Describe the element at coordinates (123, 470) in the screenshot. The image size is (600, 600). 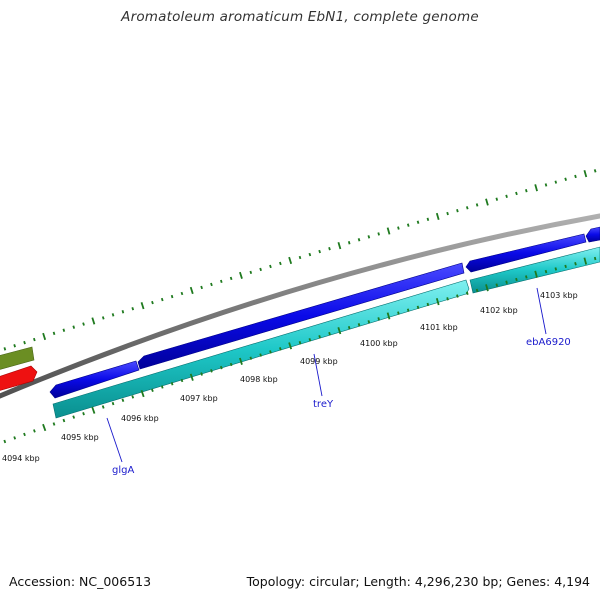
I see `gene-label-glgA: glgA` at that location.